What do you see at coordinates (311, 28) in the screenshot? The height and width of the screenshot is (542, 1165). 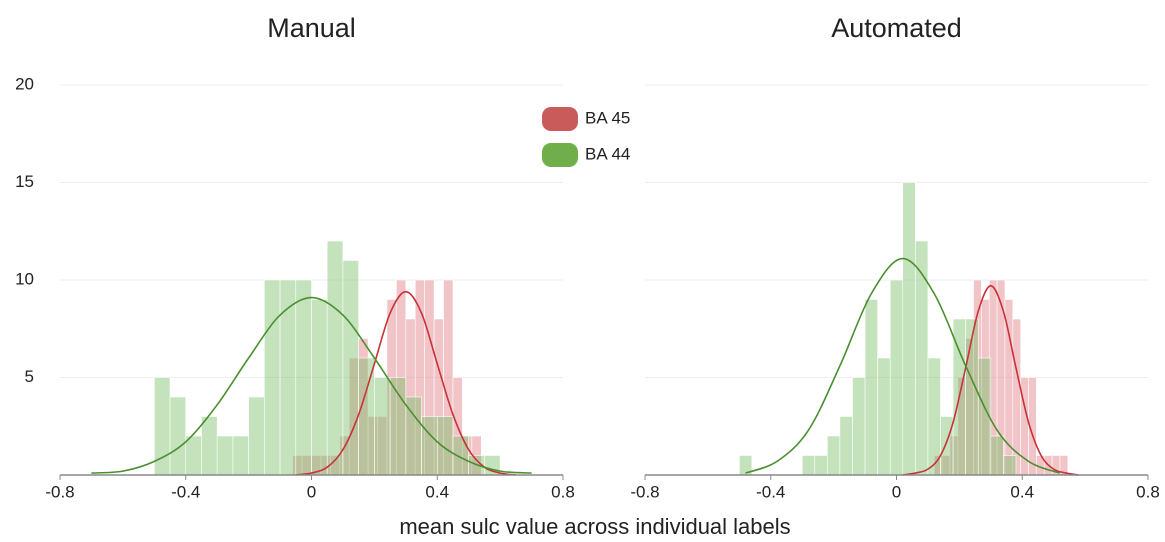 I see `chart-title: Manual` at bounding box center [311, 28].